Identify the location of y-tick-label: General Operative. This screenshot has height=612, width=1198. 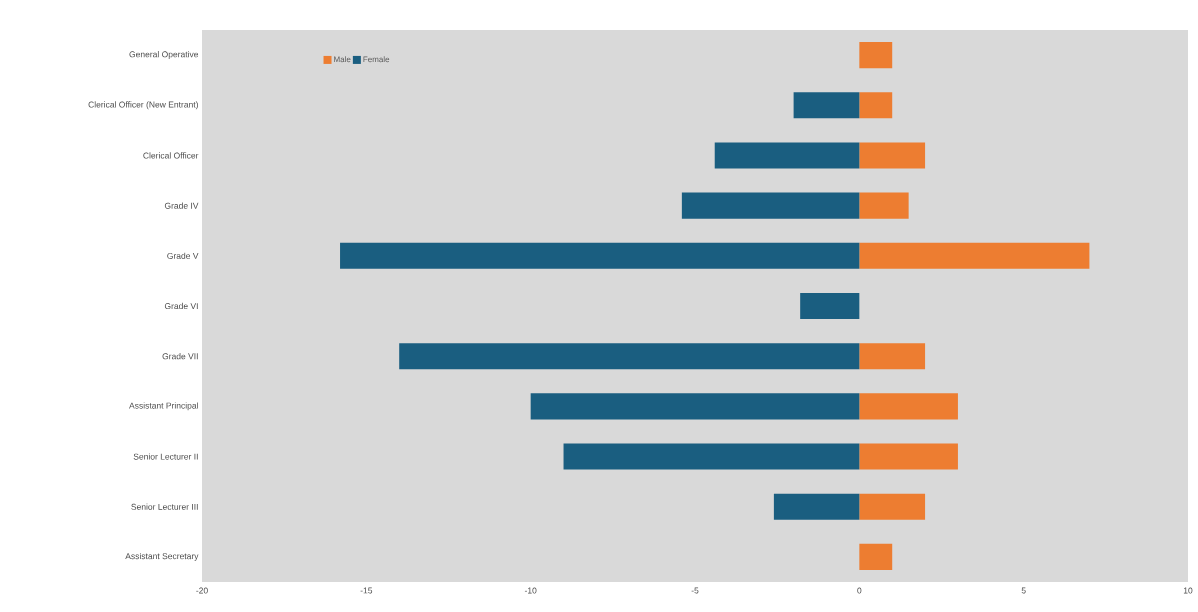
(164, 55).